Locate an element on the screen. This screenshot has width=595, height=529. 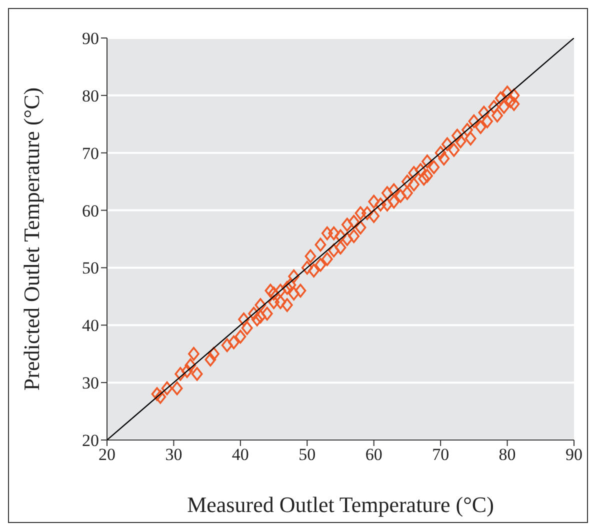
x-tick-label: 50 is located at coordinates (307, 454).